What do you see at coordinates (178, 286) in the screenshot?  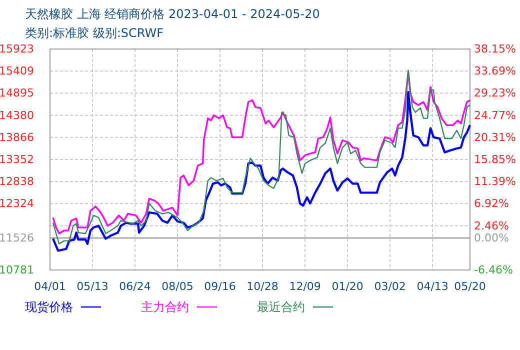 I see `x-tick-label: 08/05` at bounding box center [178, 286].